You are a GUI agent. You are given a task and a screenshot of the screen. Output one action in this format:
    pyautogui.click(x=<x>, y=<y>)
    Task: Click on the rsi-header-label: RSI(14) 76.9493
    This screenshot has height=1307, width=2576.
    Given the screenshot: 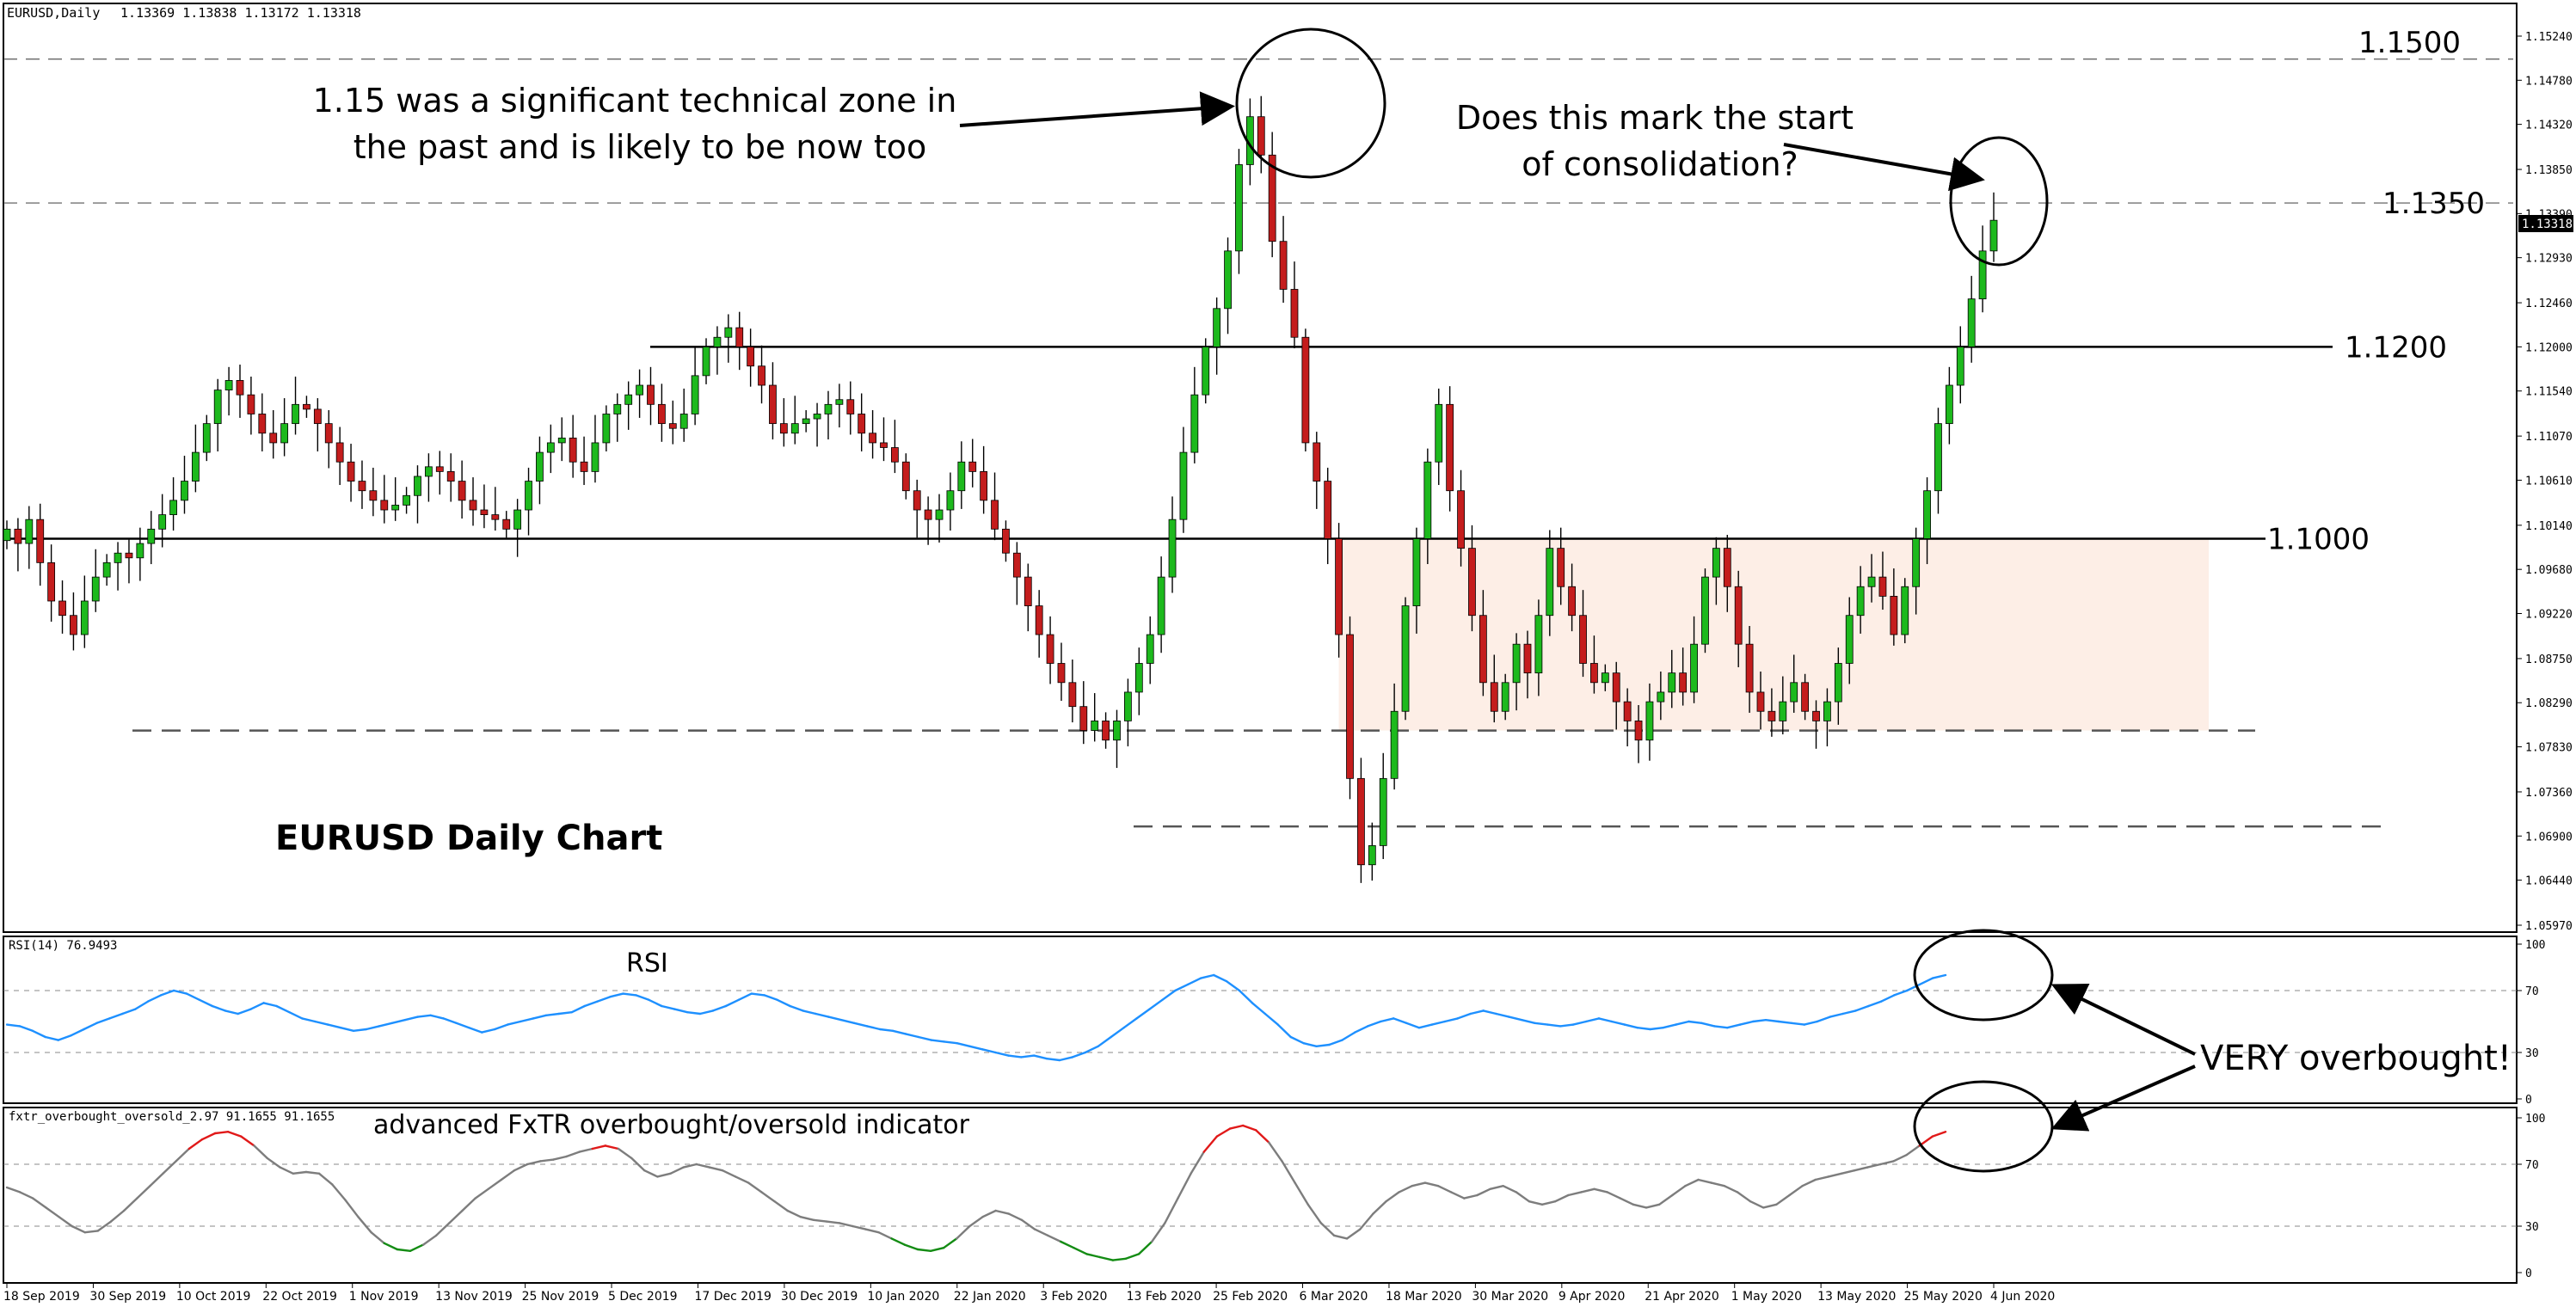 What is the action you would take?
    pyautogui.click(x=63, y=946)
    